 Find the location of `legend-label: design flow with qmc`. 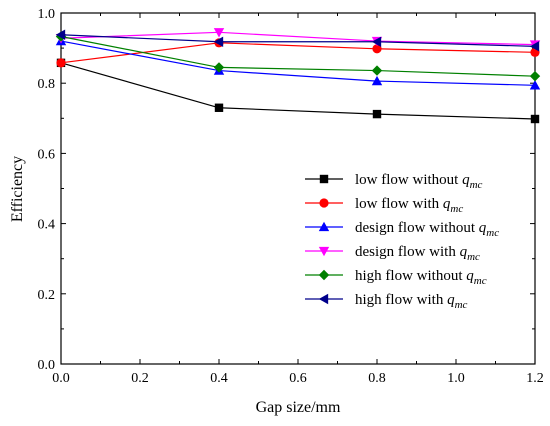

legend-label: design flow with qmc is located at coordinates (417, 253).